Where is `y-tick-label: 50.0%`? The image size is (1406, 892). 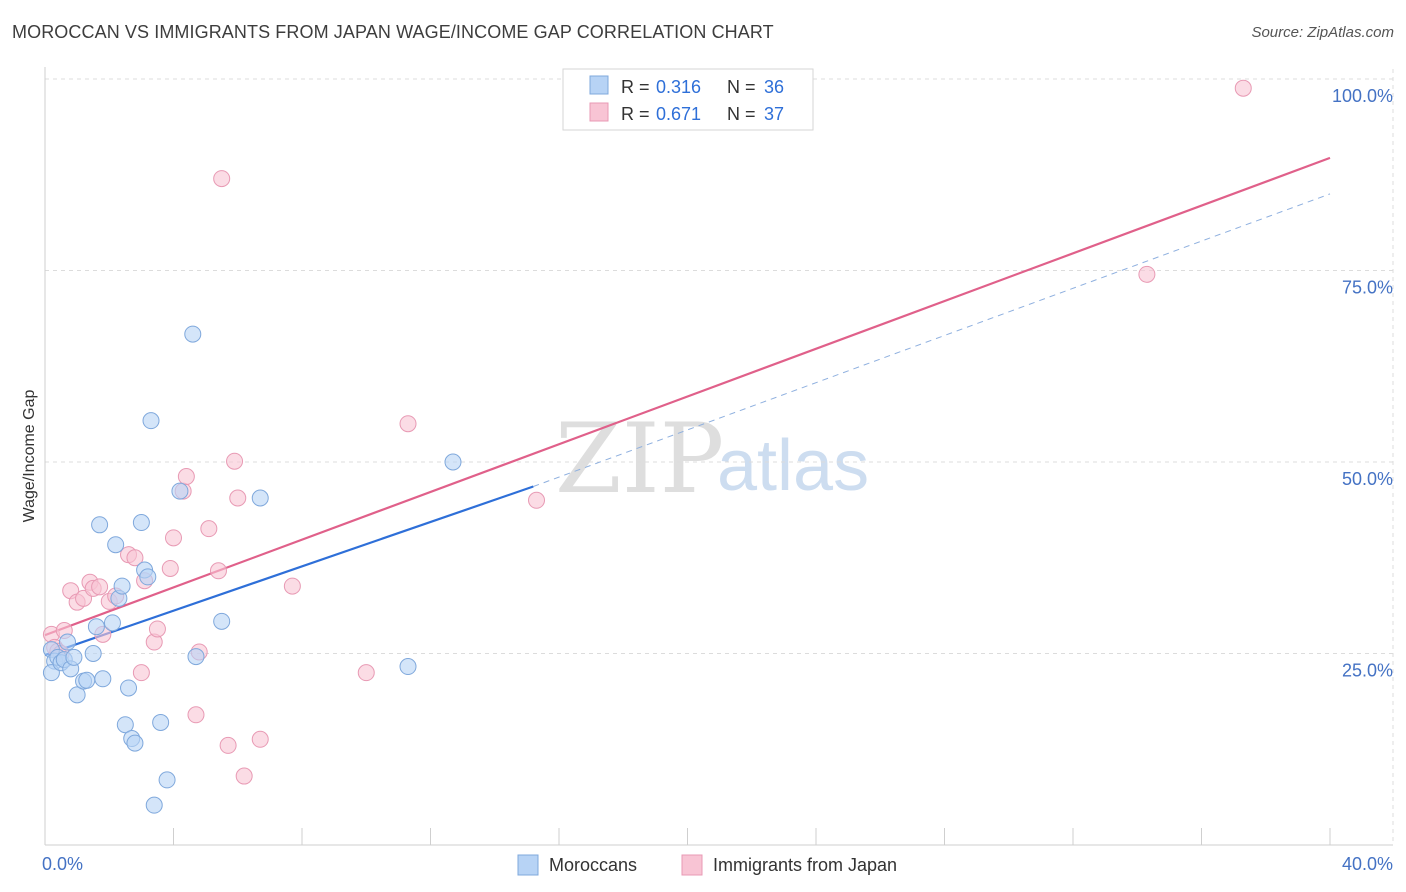 y-tick-label: 50.0% is located at coordinates (1367, 479).